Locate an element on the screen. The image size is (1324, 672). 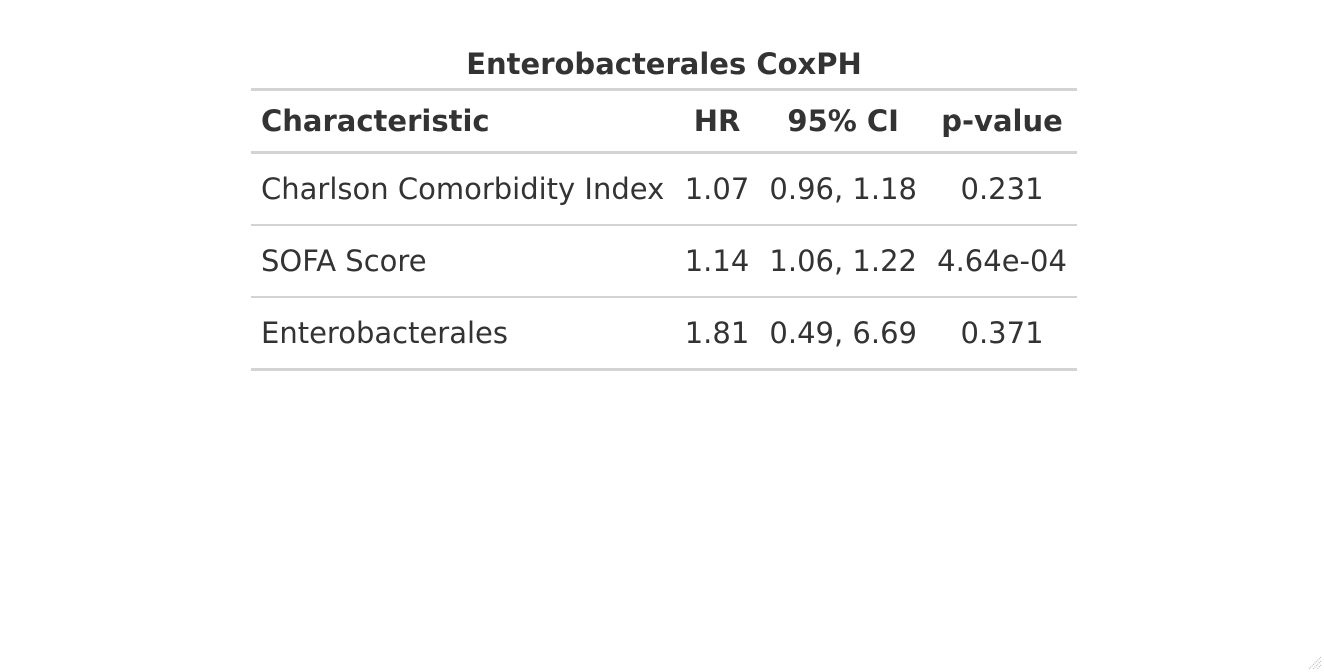
cell-ci: 0.96, 1.18 is located at coordinates (843, 189).